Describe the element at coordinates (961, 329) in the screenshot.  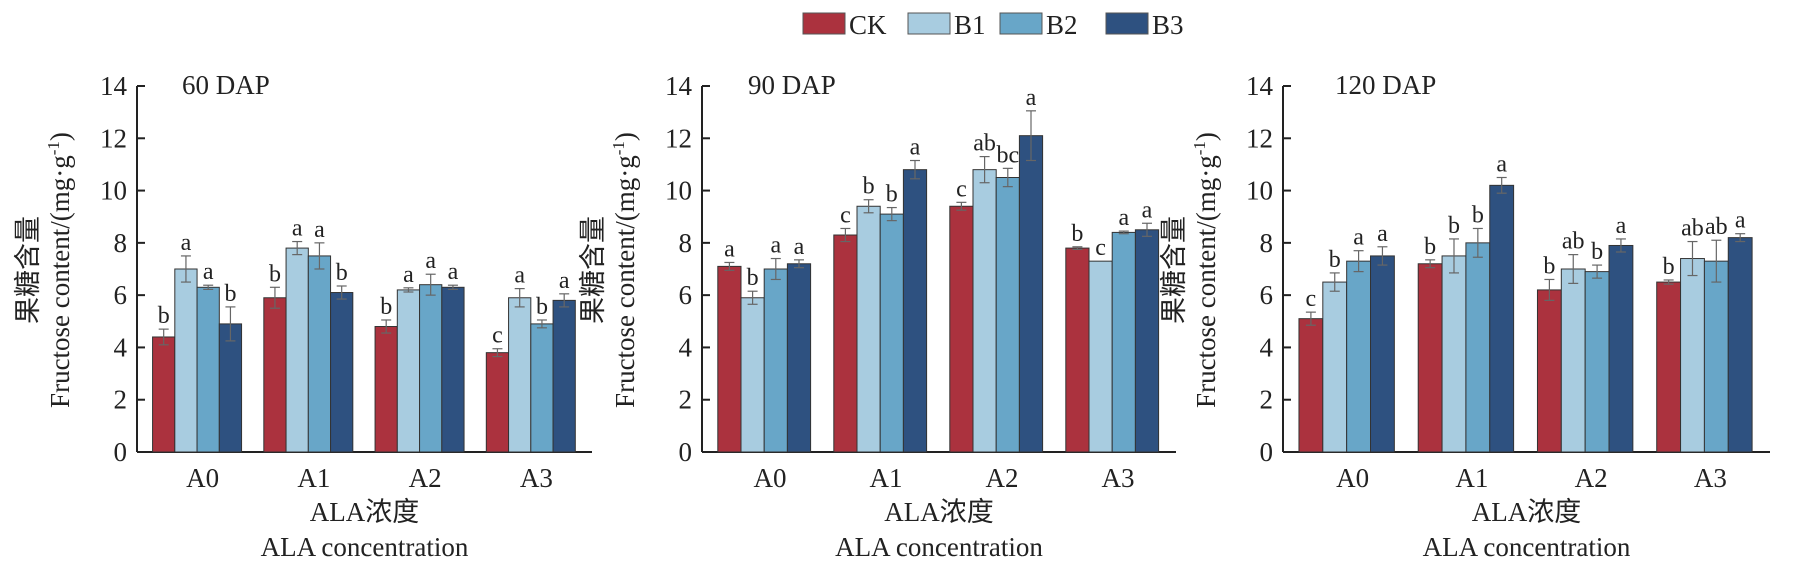
I see `bar-ck-a2` at that location.